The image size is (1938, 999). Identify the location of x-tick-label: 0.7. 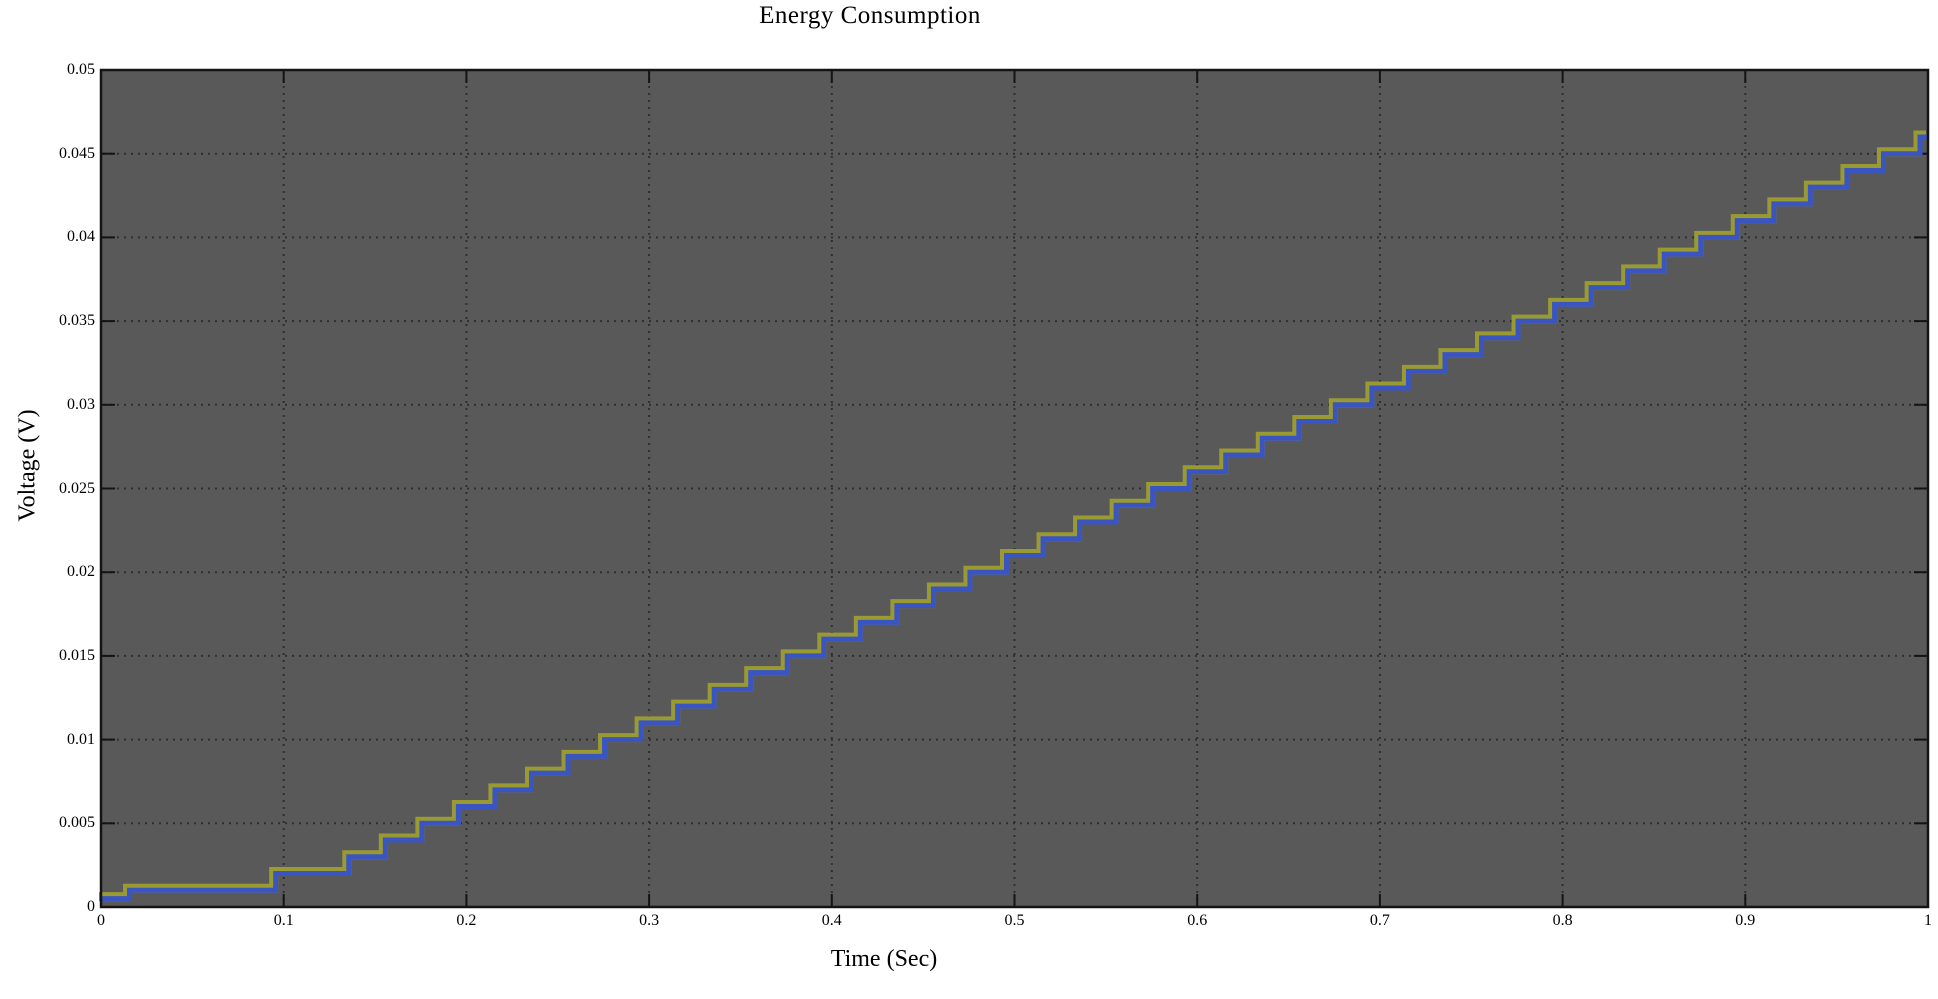
(1379, 920).